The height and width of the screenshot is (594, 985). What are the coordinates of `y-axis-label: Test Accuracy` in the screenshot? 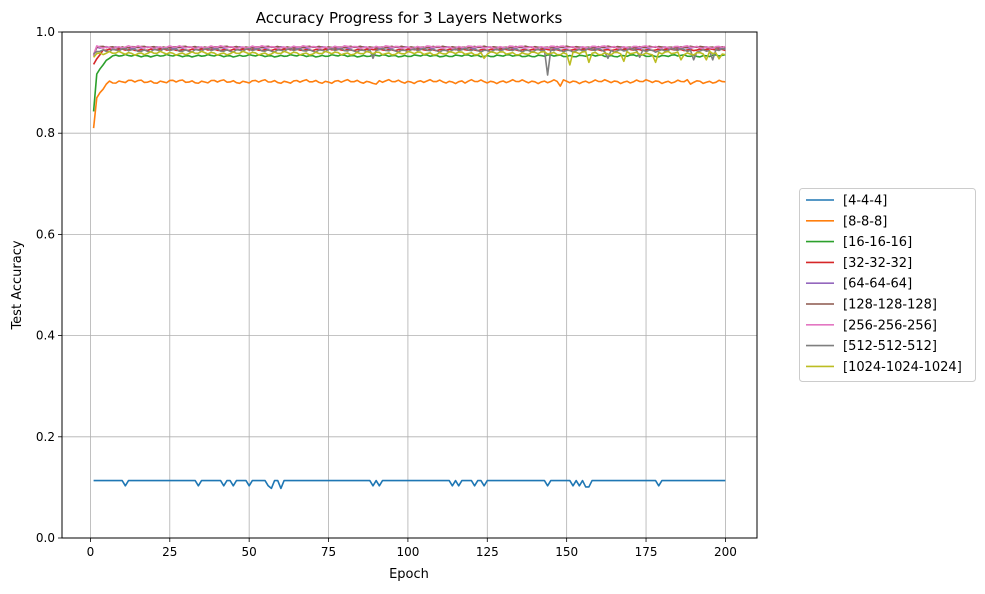 It's located at (17, 285).